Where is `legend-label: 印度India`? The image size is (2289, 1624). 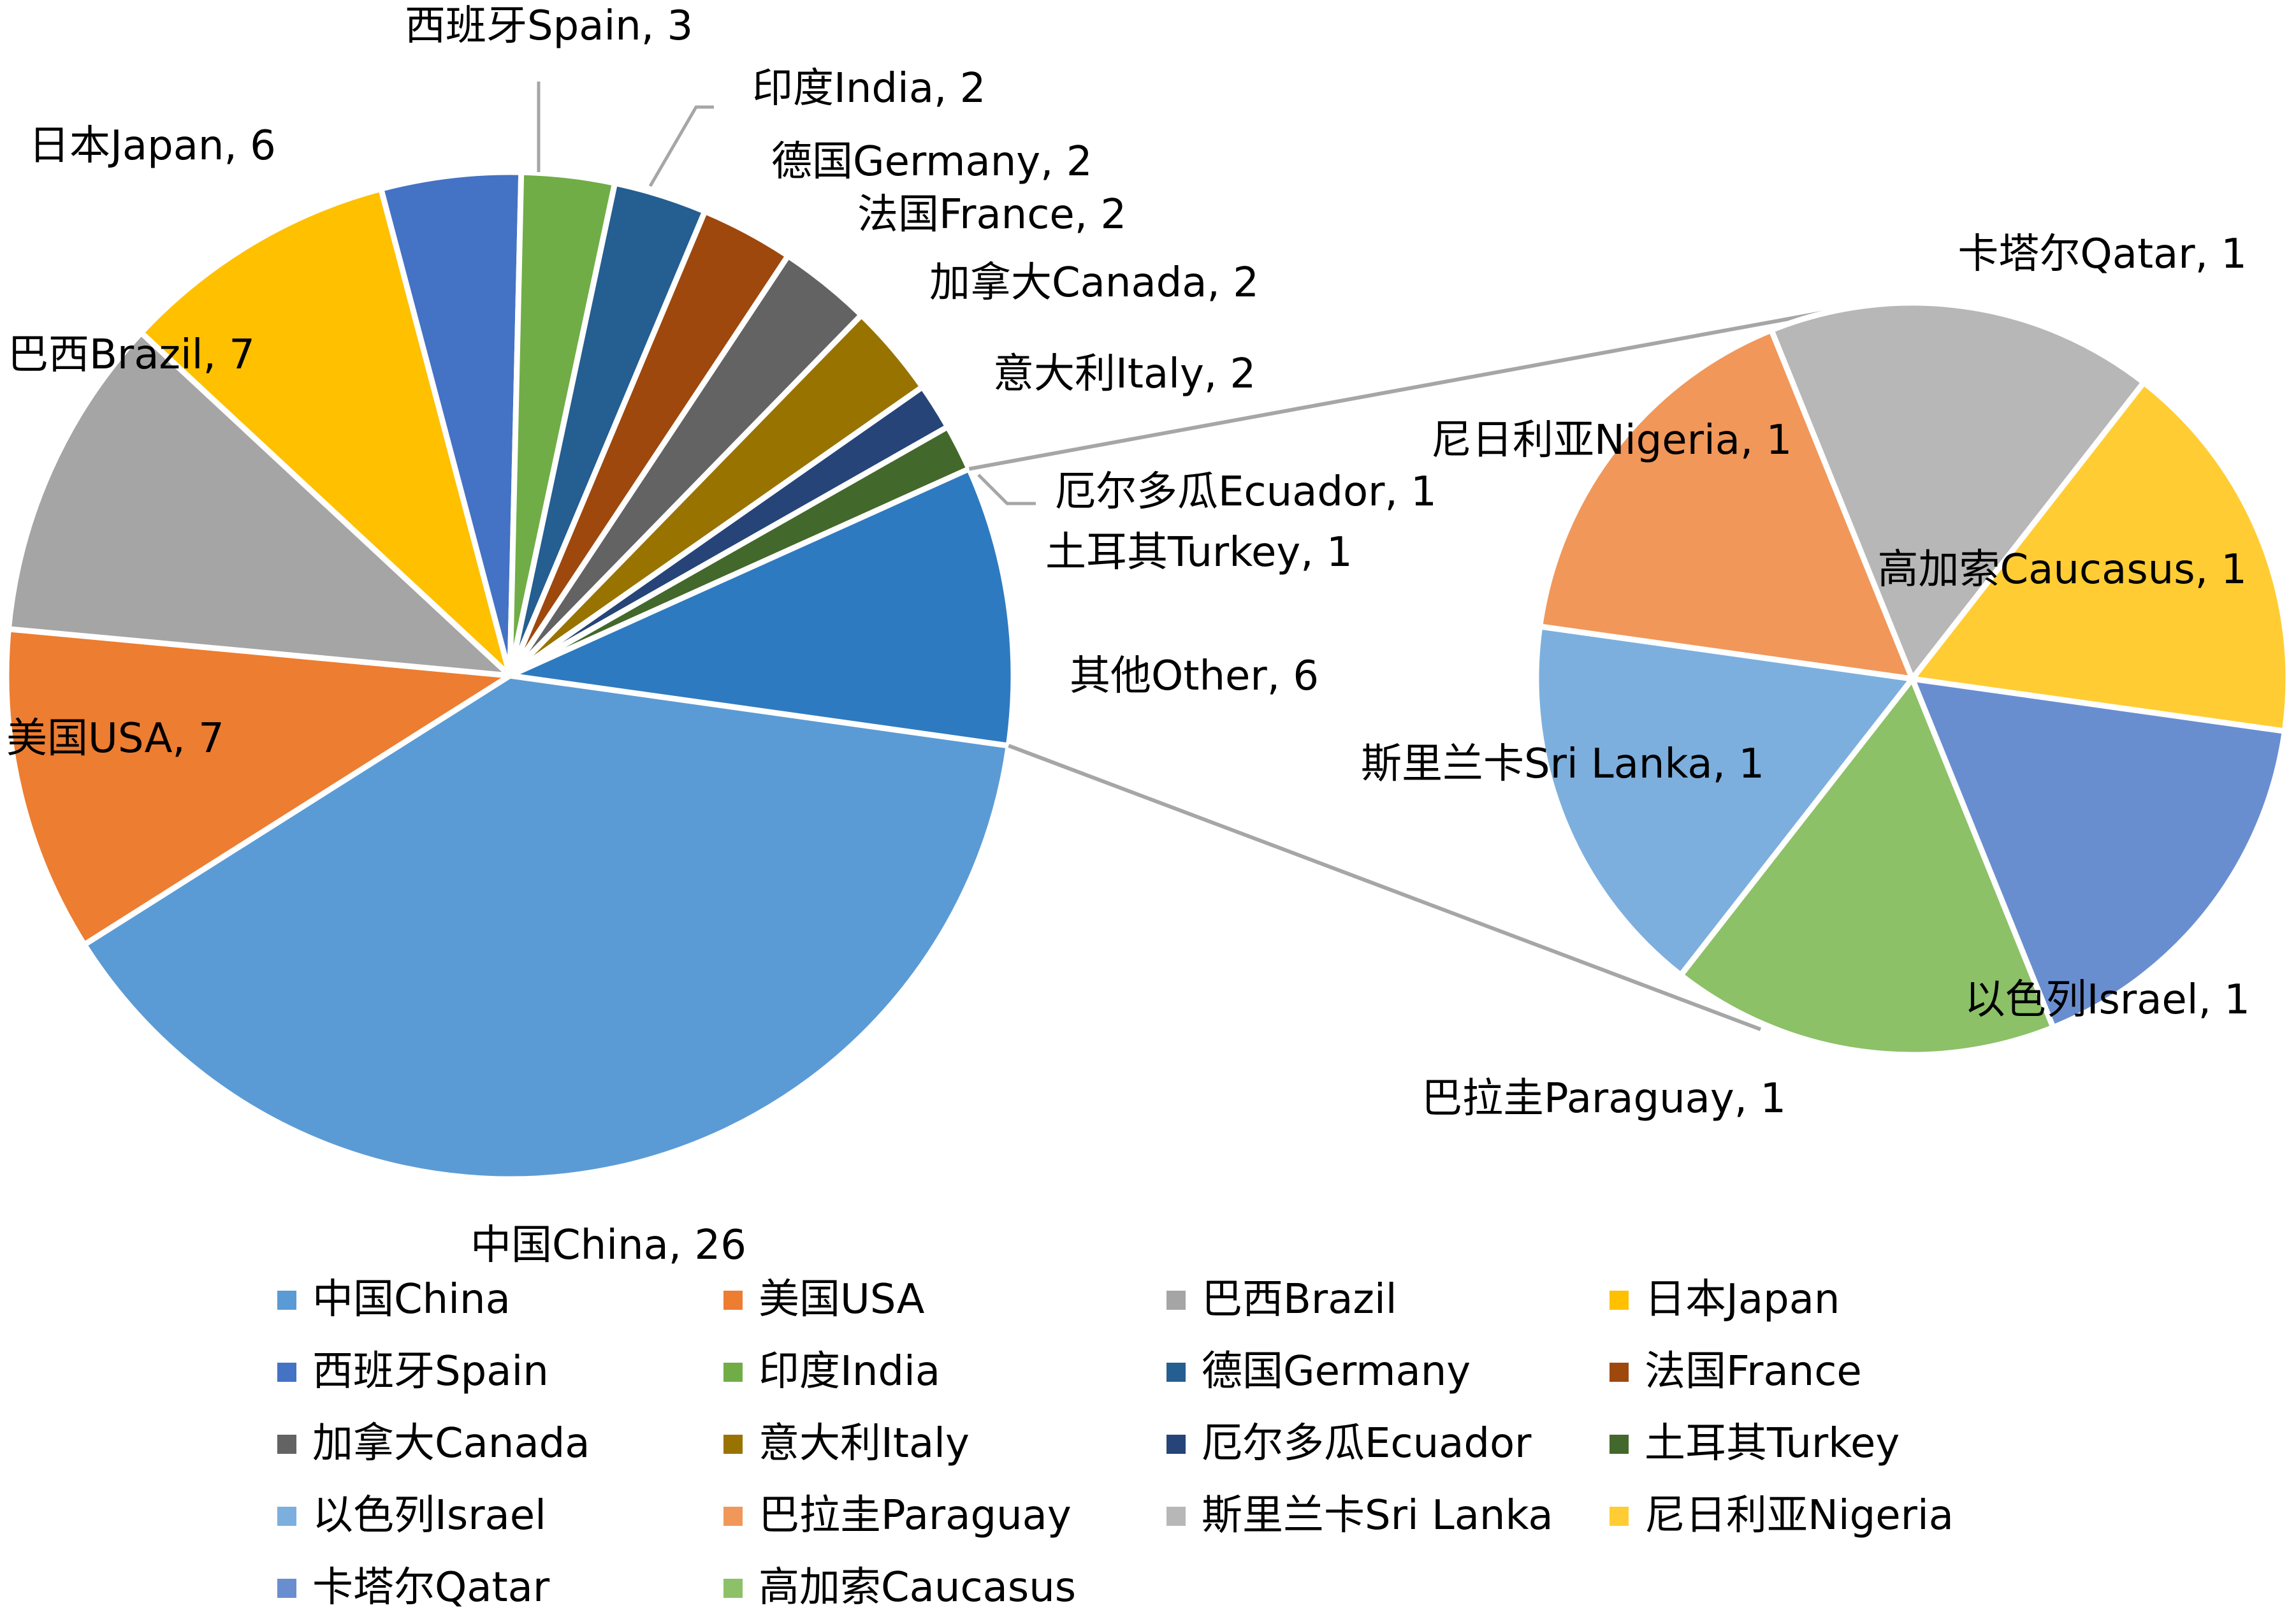 legend-label: 印度India is located at coordinates (849, 1371).